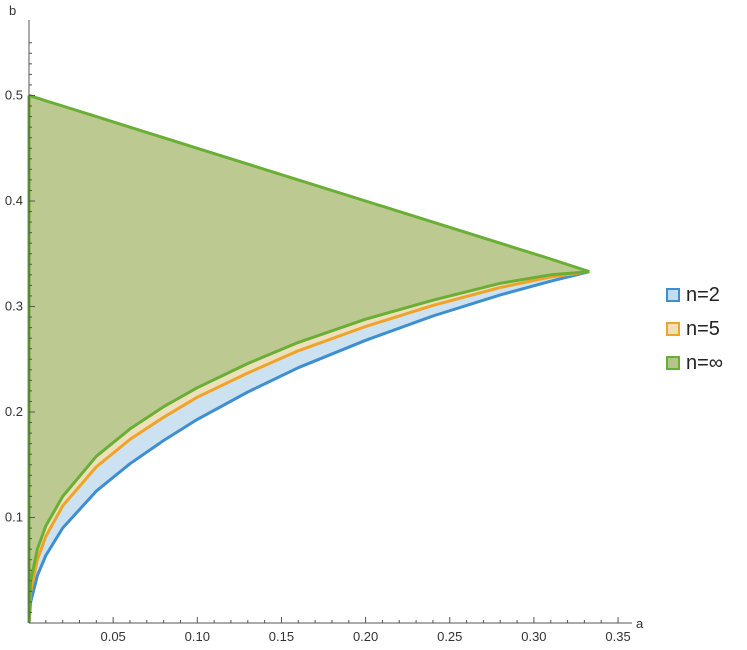  I want to click on x-axis-label: a, so click(640, 623).